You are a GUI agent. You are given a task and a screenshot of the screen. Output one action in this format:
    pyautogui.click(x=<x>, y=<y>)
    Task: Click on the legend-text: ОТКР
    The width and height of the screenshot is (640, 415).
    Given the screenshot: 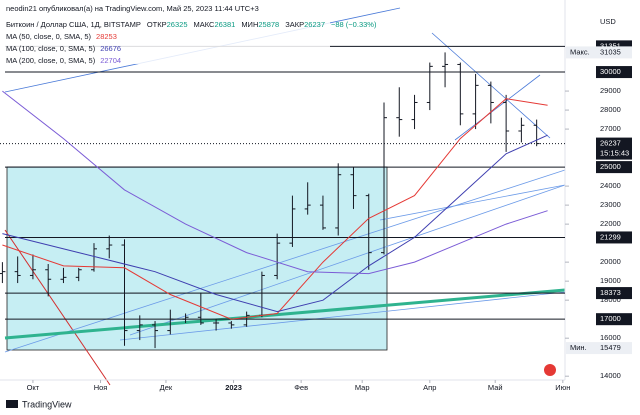 What is the action you would take?
    pyautogui.click(x=157, y=24)
    